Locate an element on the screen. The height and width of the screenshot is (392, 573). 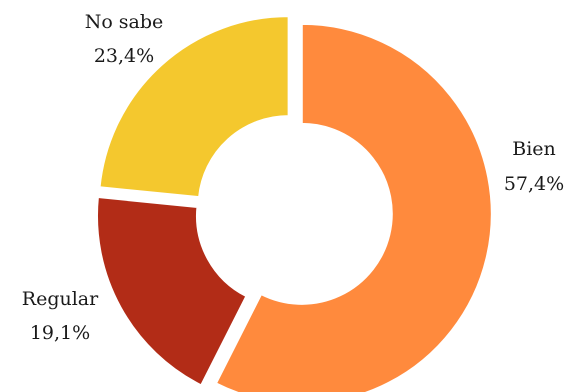
label-bien-value: 57,4% is located at coordinates (534, 184).